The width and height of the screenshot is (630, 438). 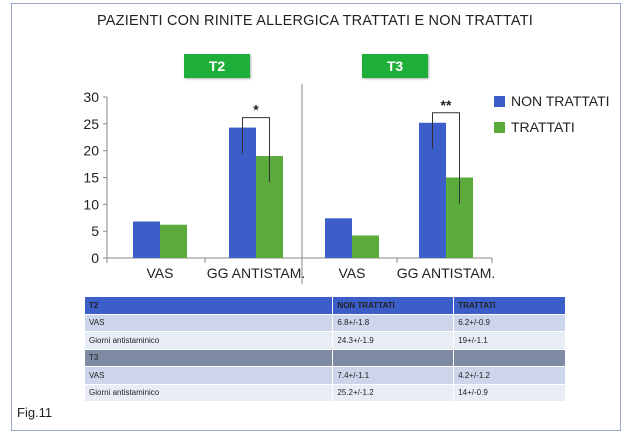 I want to click on y-tick-label: 30, so click(x=91, y=97).